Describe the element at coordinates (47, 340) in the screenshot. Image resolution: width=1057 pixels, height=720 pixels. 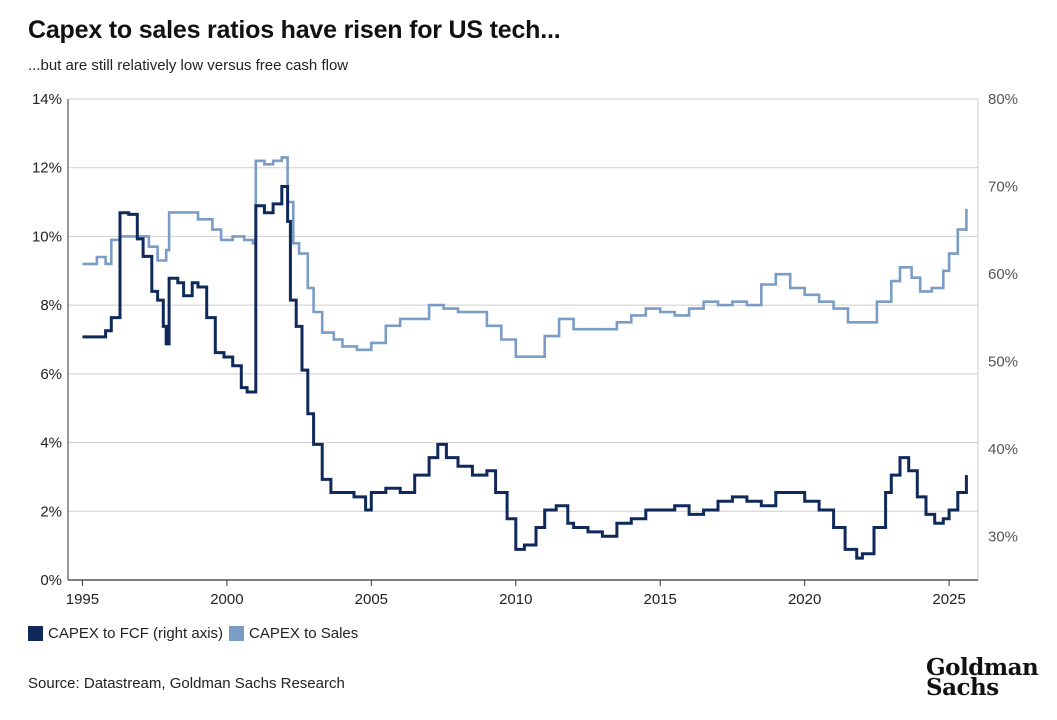
I see `left-axis: 0% 2% 4% 6% 8% 10% 12% 14%` at that location.